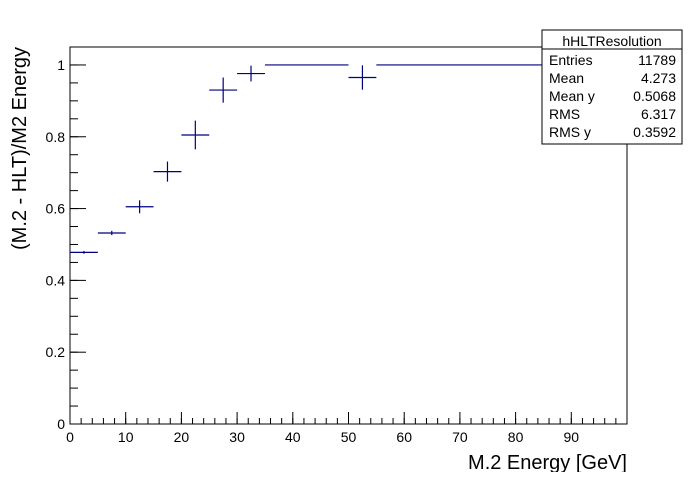  What do you see at coordinates (566, 78) in the screenshot?
I see `stats-mean-label: Mean` at bounding box center [566, 78].